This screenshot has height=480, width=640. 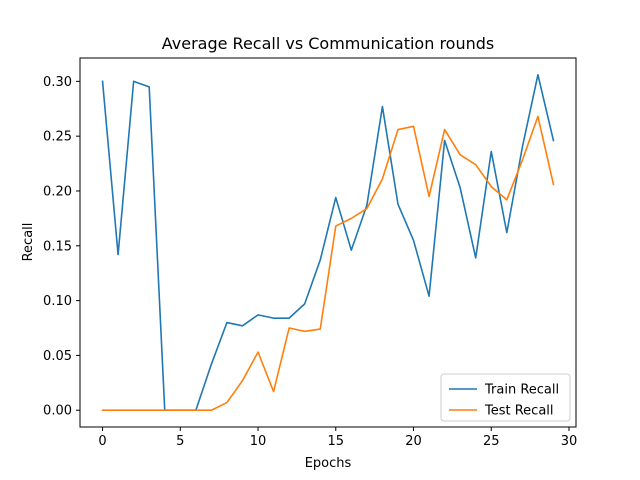 I want to click on x-tick-label: 15, so click(x=336, y=441).